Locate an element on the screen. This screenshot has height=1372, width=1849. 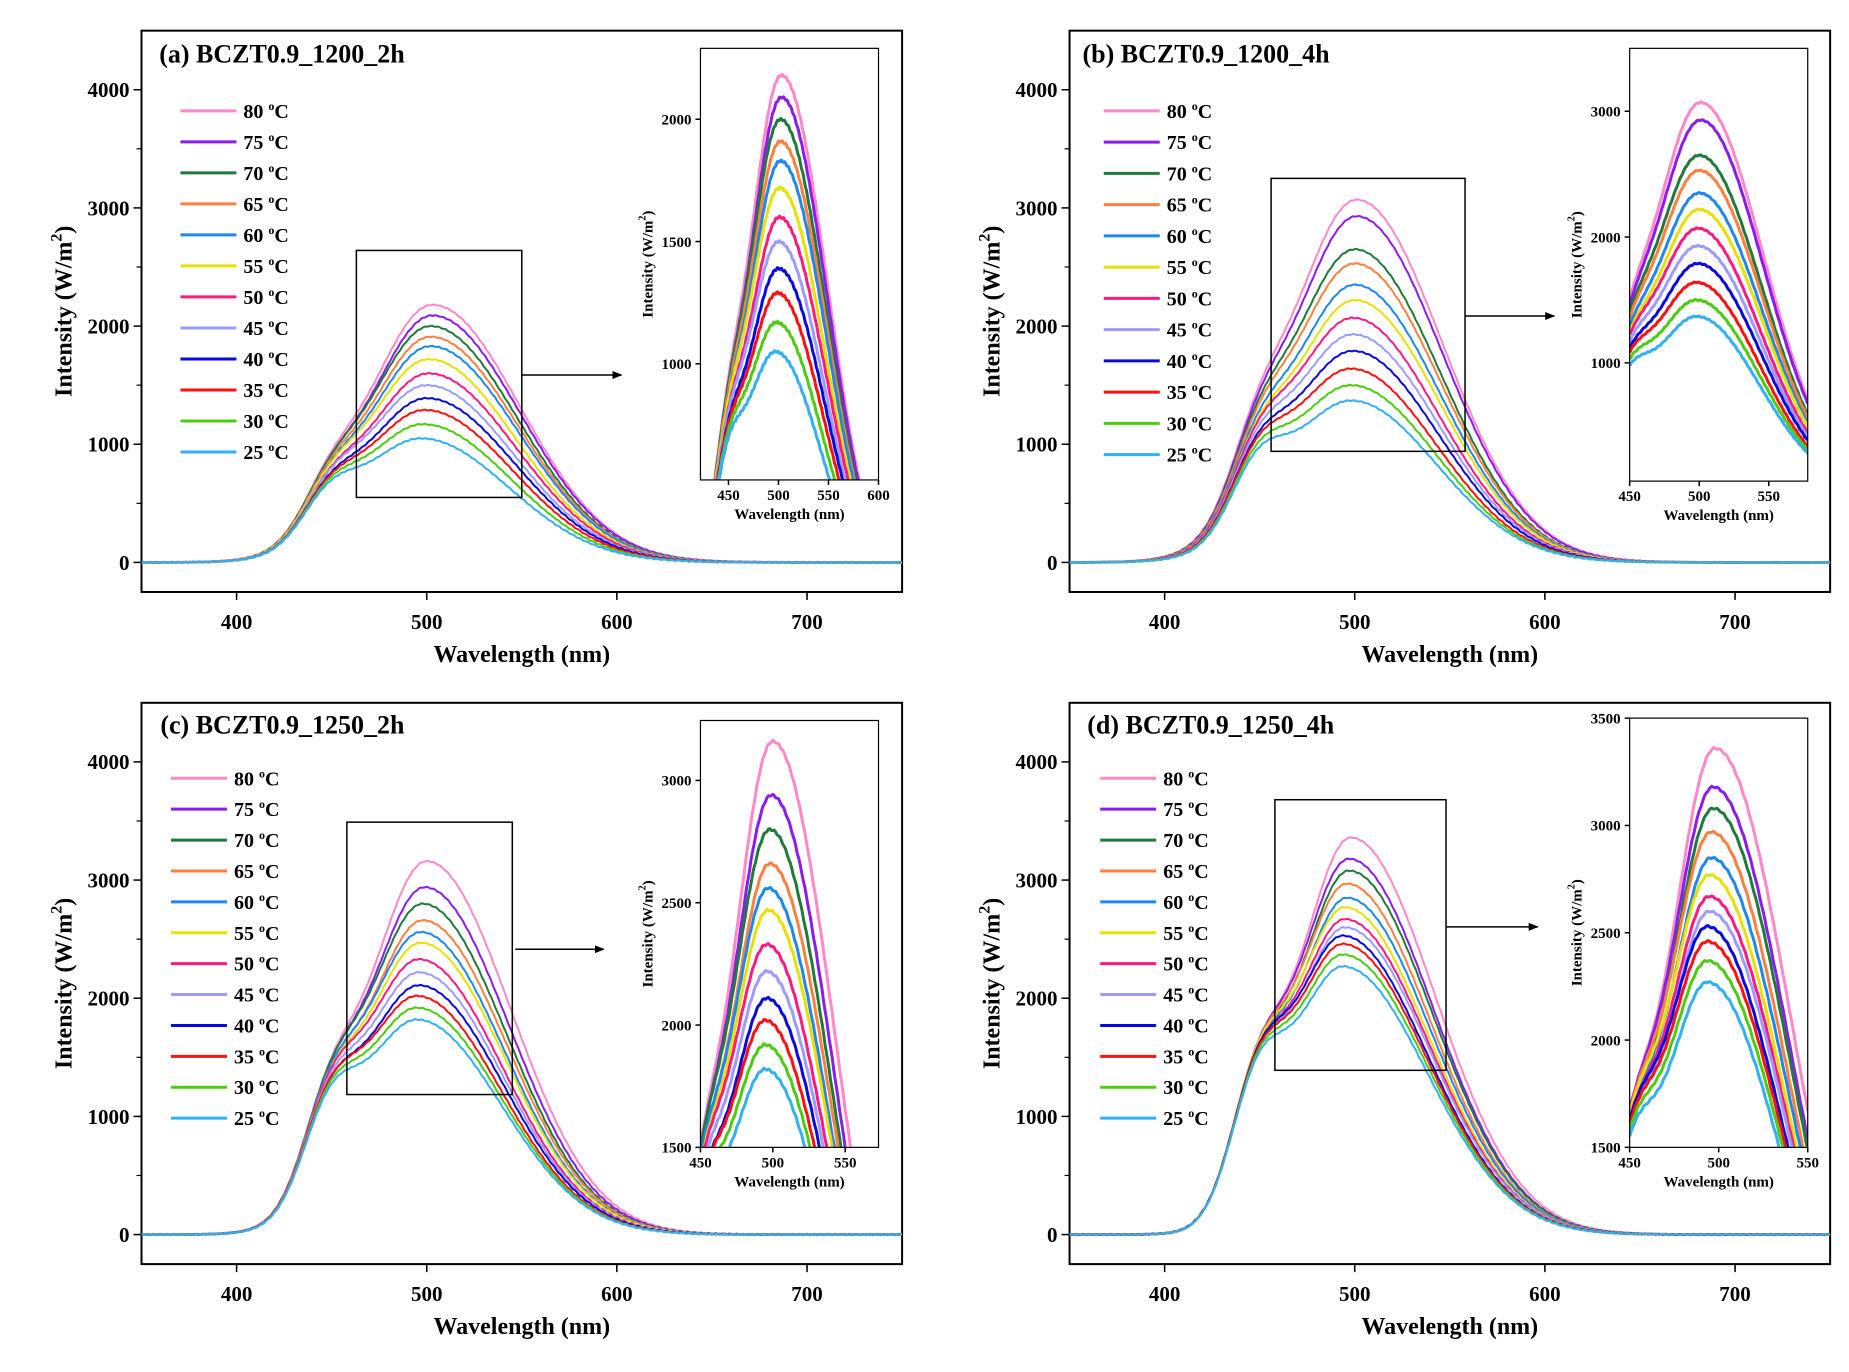
x-axis-label: Wavelength (nm) is located at coordinates (521, 655).